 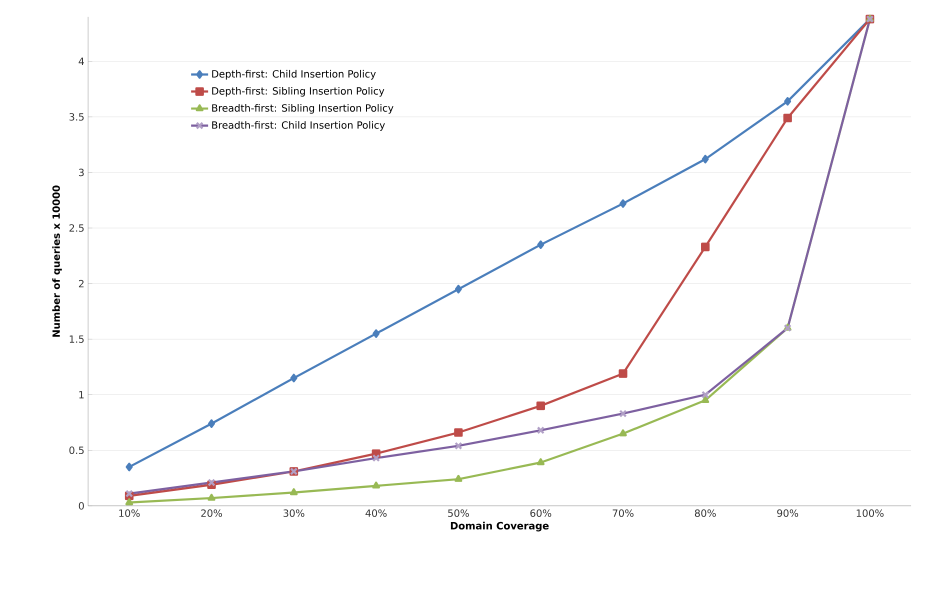 What do you see at coordinates (211, 513) in the screenshot?
I see `x-tick-label: 20%` at bounding box center [211, 513].